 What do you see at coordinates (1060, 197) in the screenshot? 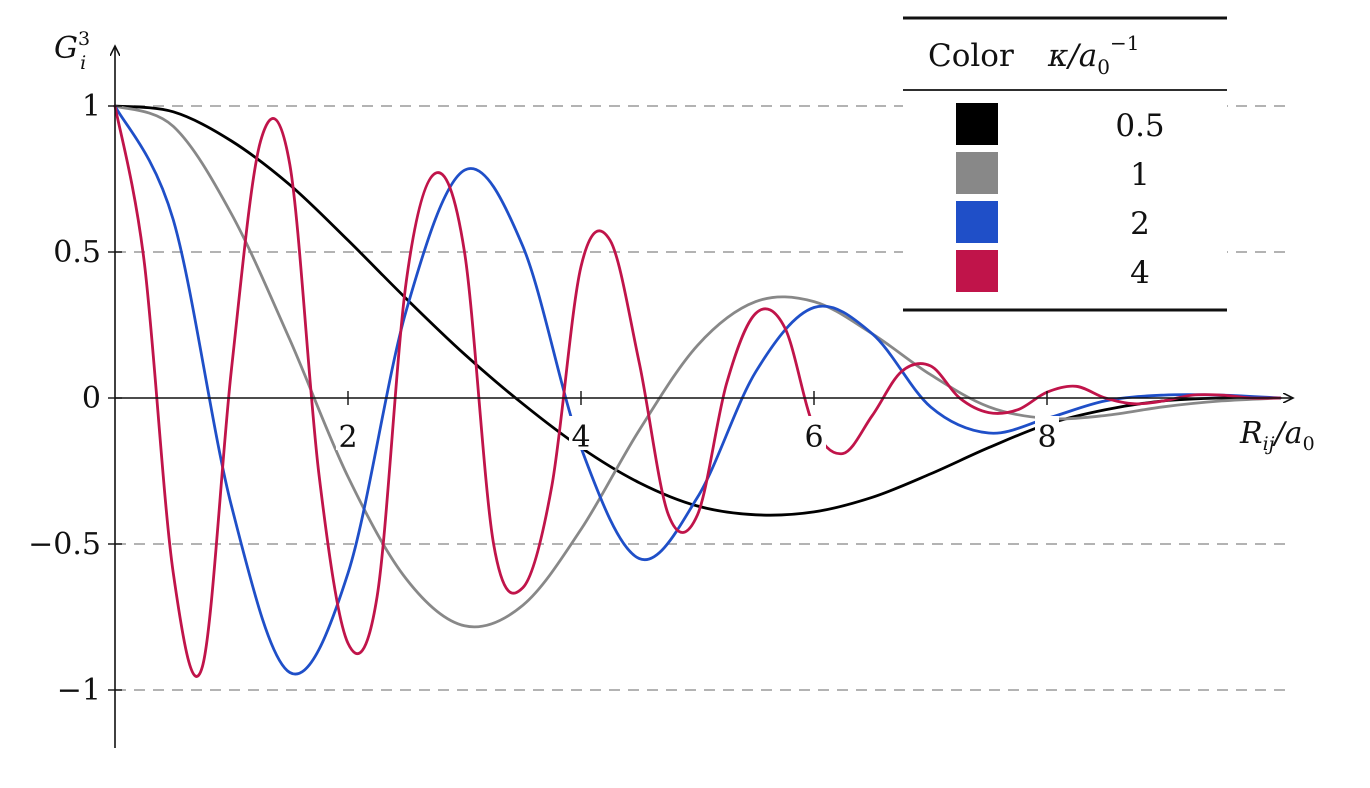
I see `legend-rows: 0.5 1 2 4` at bounding box center [1060, 197].